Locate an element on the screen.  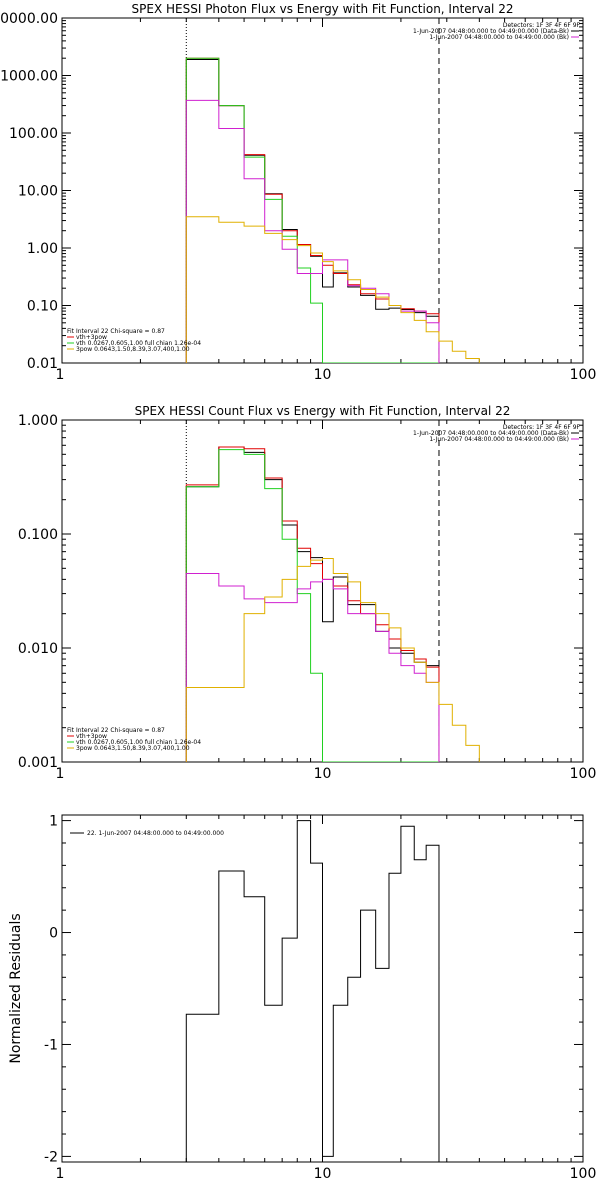
y-tick-label: 1000.00 is located at coordinates (29, 77).